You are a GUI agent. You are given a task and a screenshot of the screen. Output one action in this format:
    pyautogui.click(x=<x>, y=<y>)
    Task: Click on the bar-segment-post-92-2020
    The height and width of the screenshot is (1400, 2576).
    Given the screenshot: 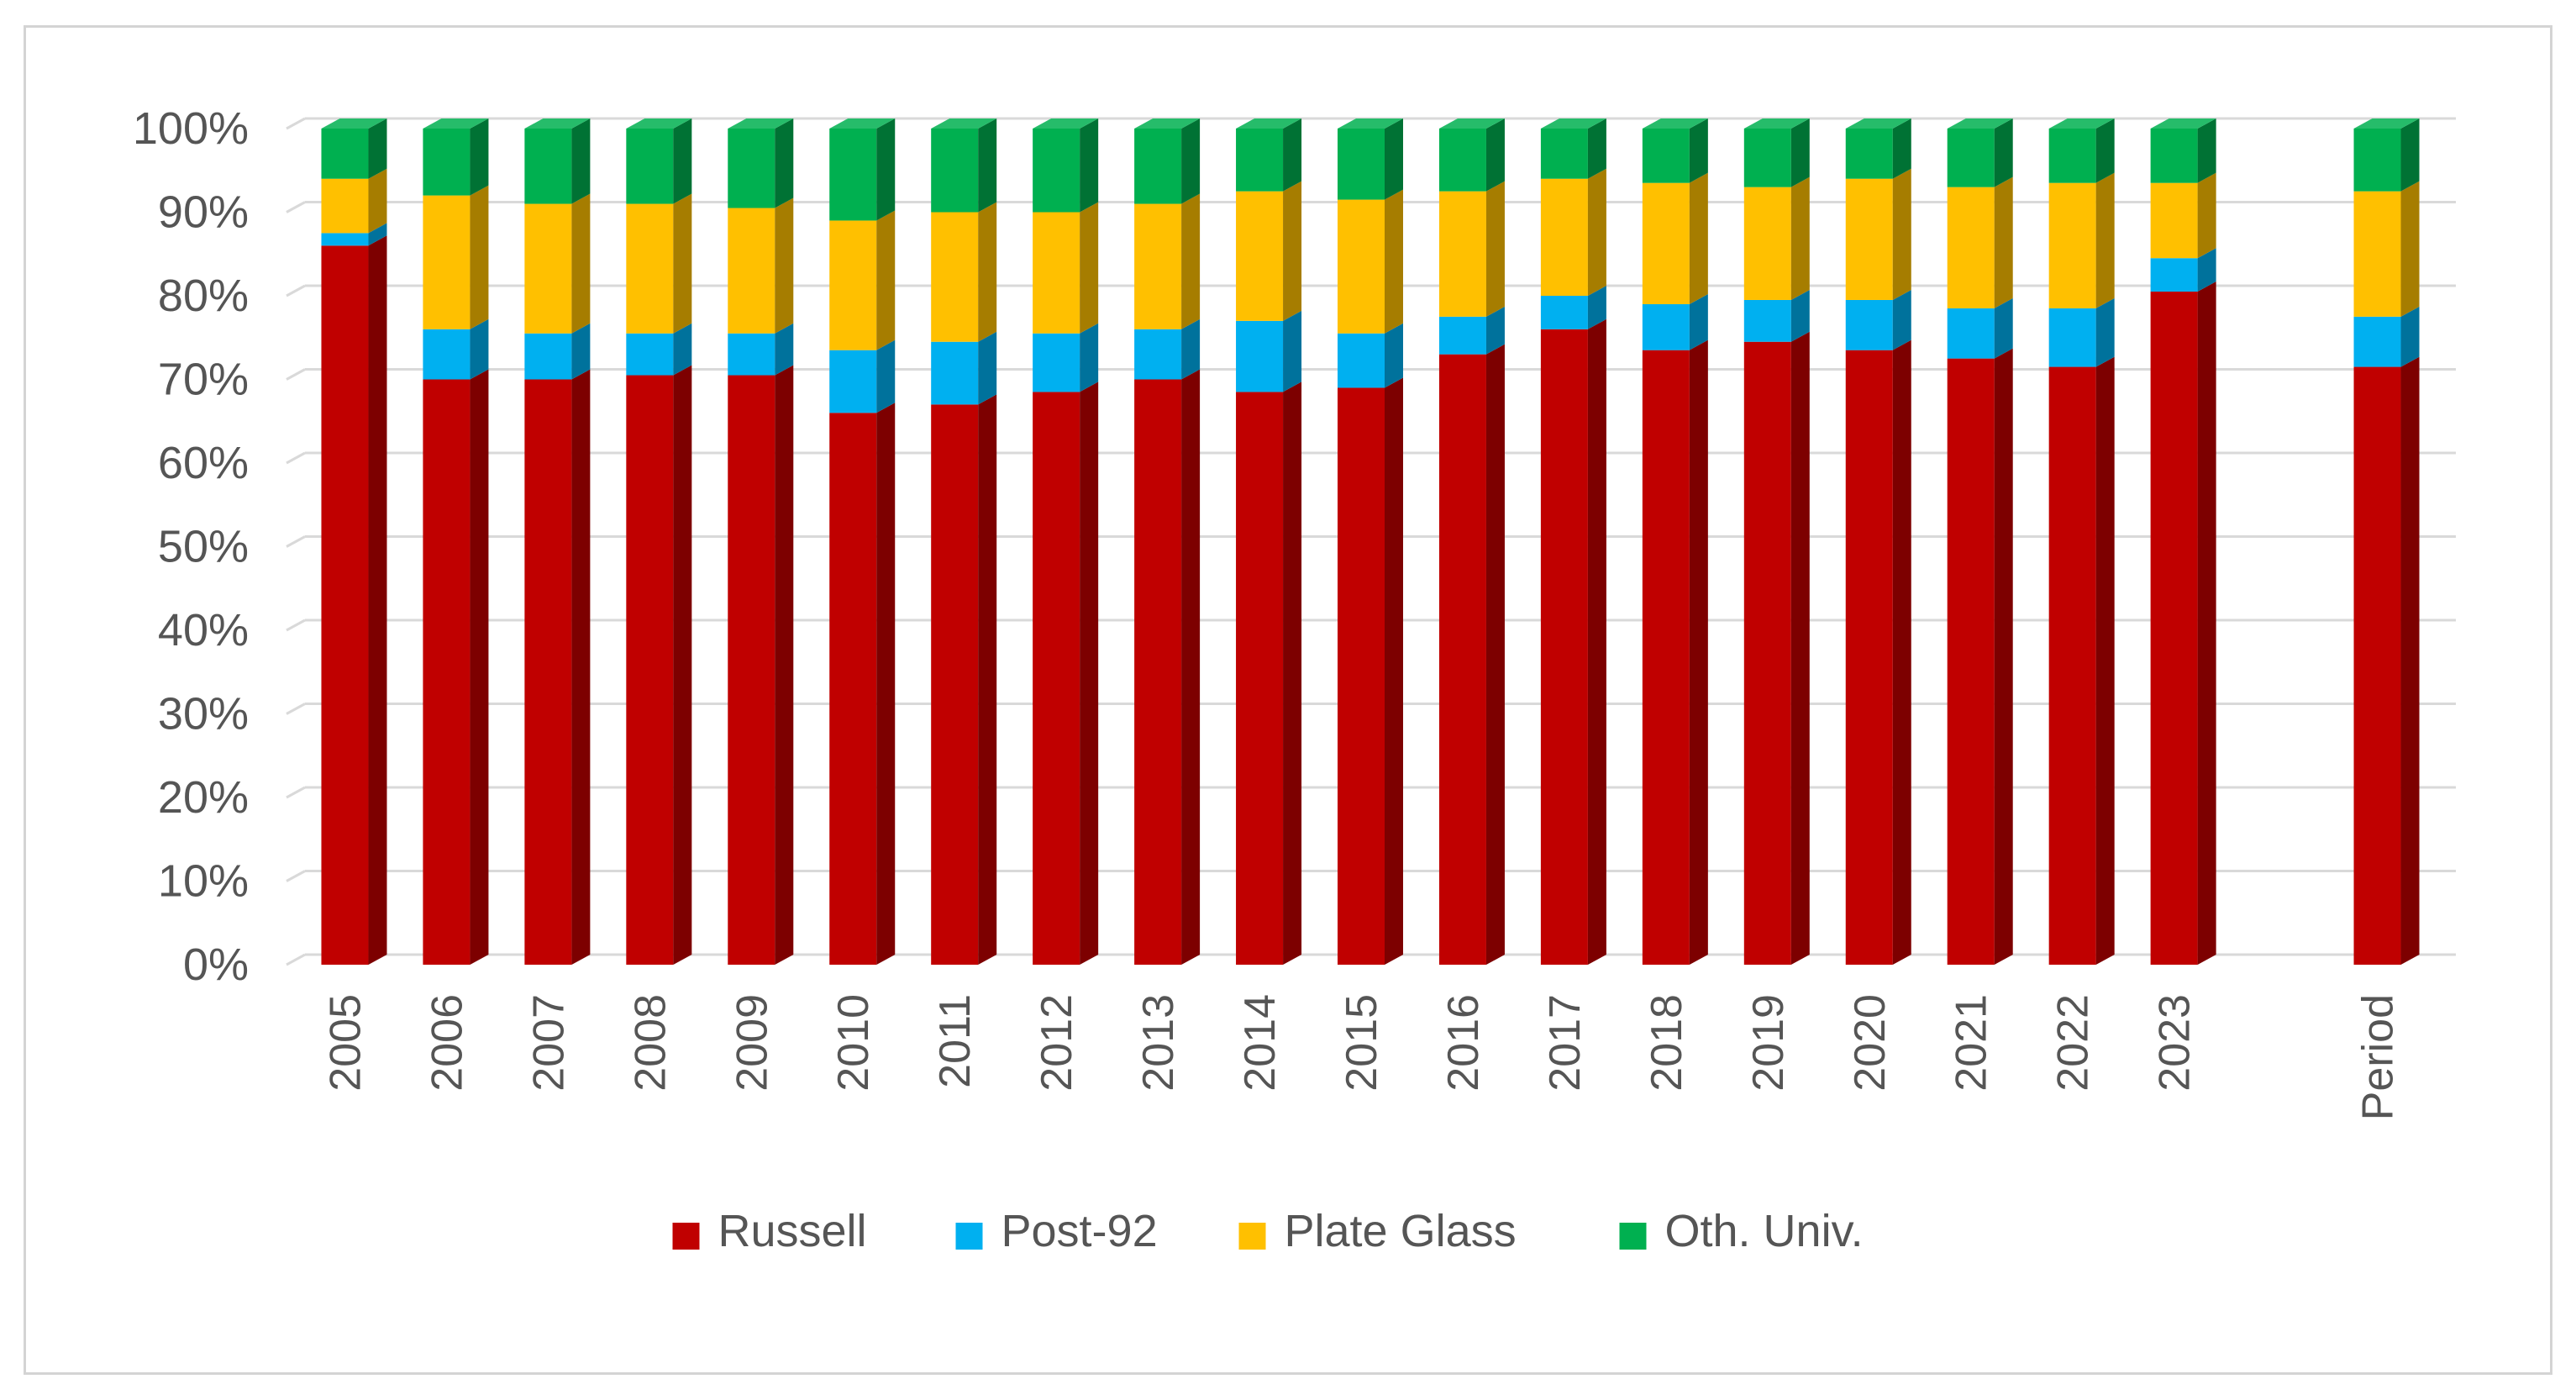 What is the action you would take?
    pyautogui.click(x=1878, y=319)
    